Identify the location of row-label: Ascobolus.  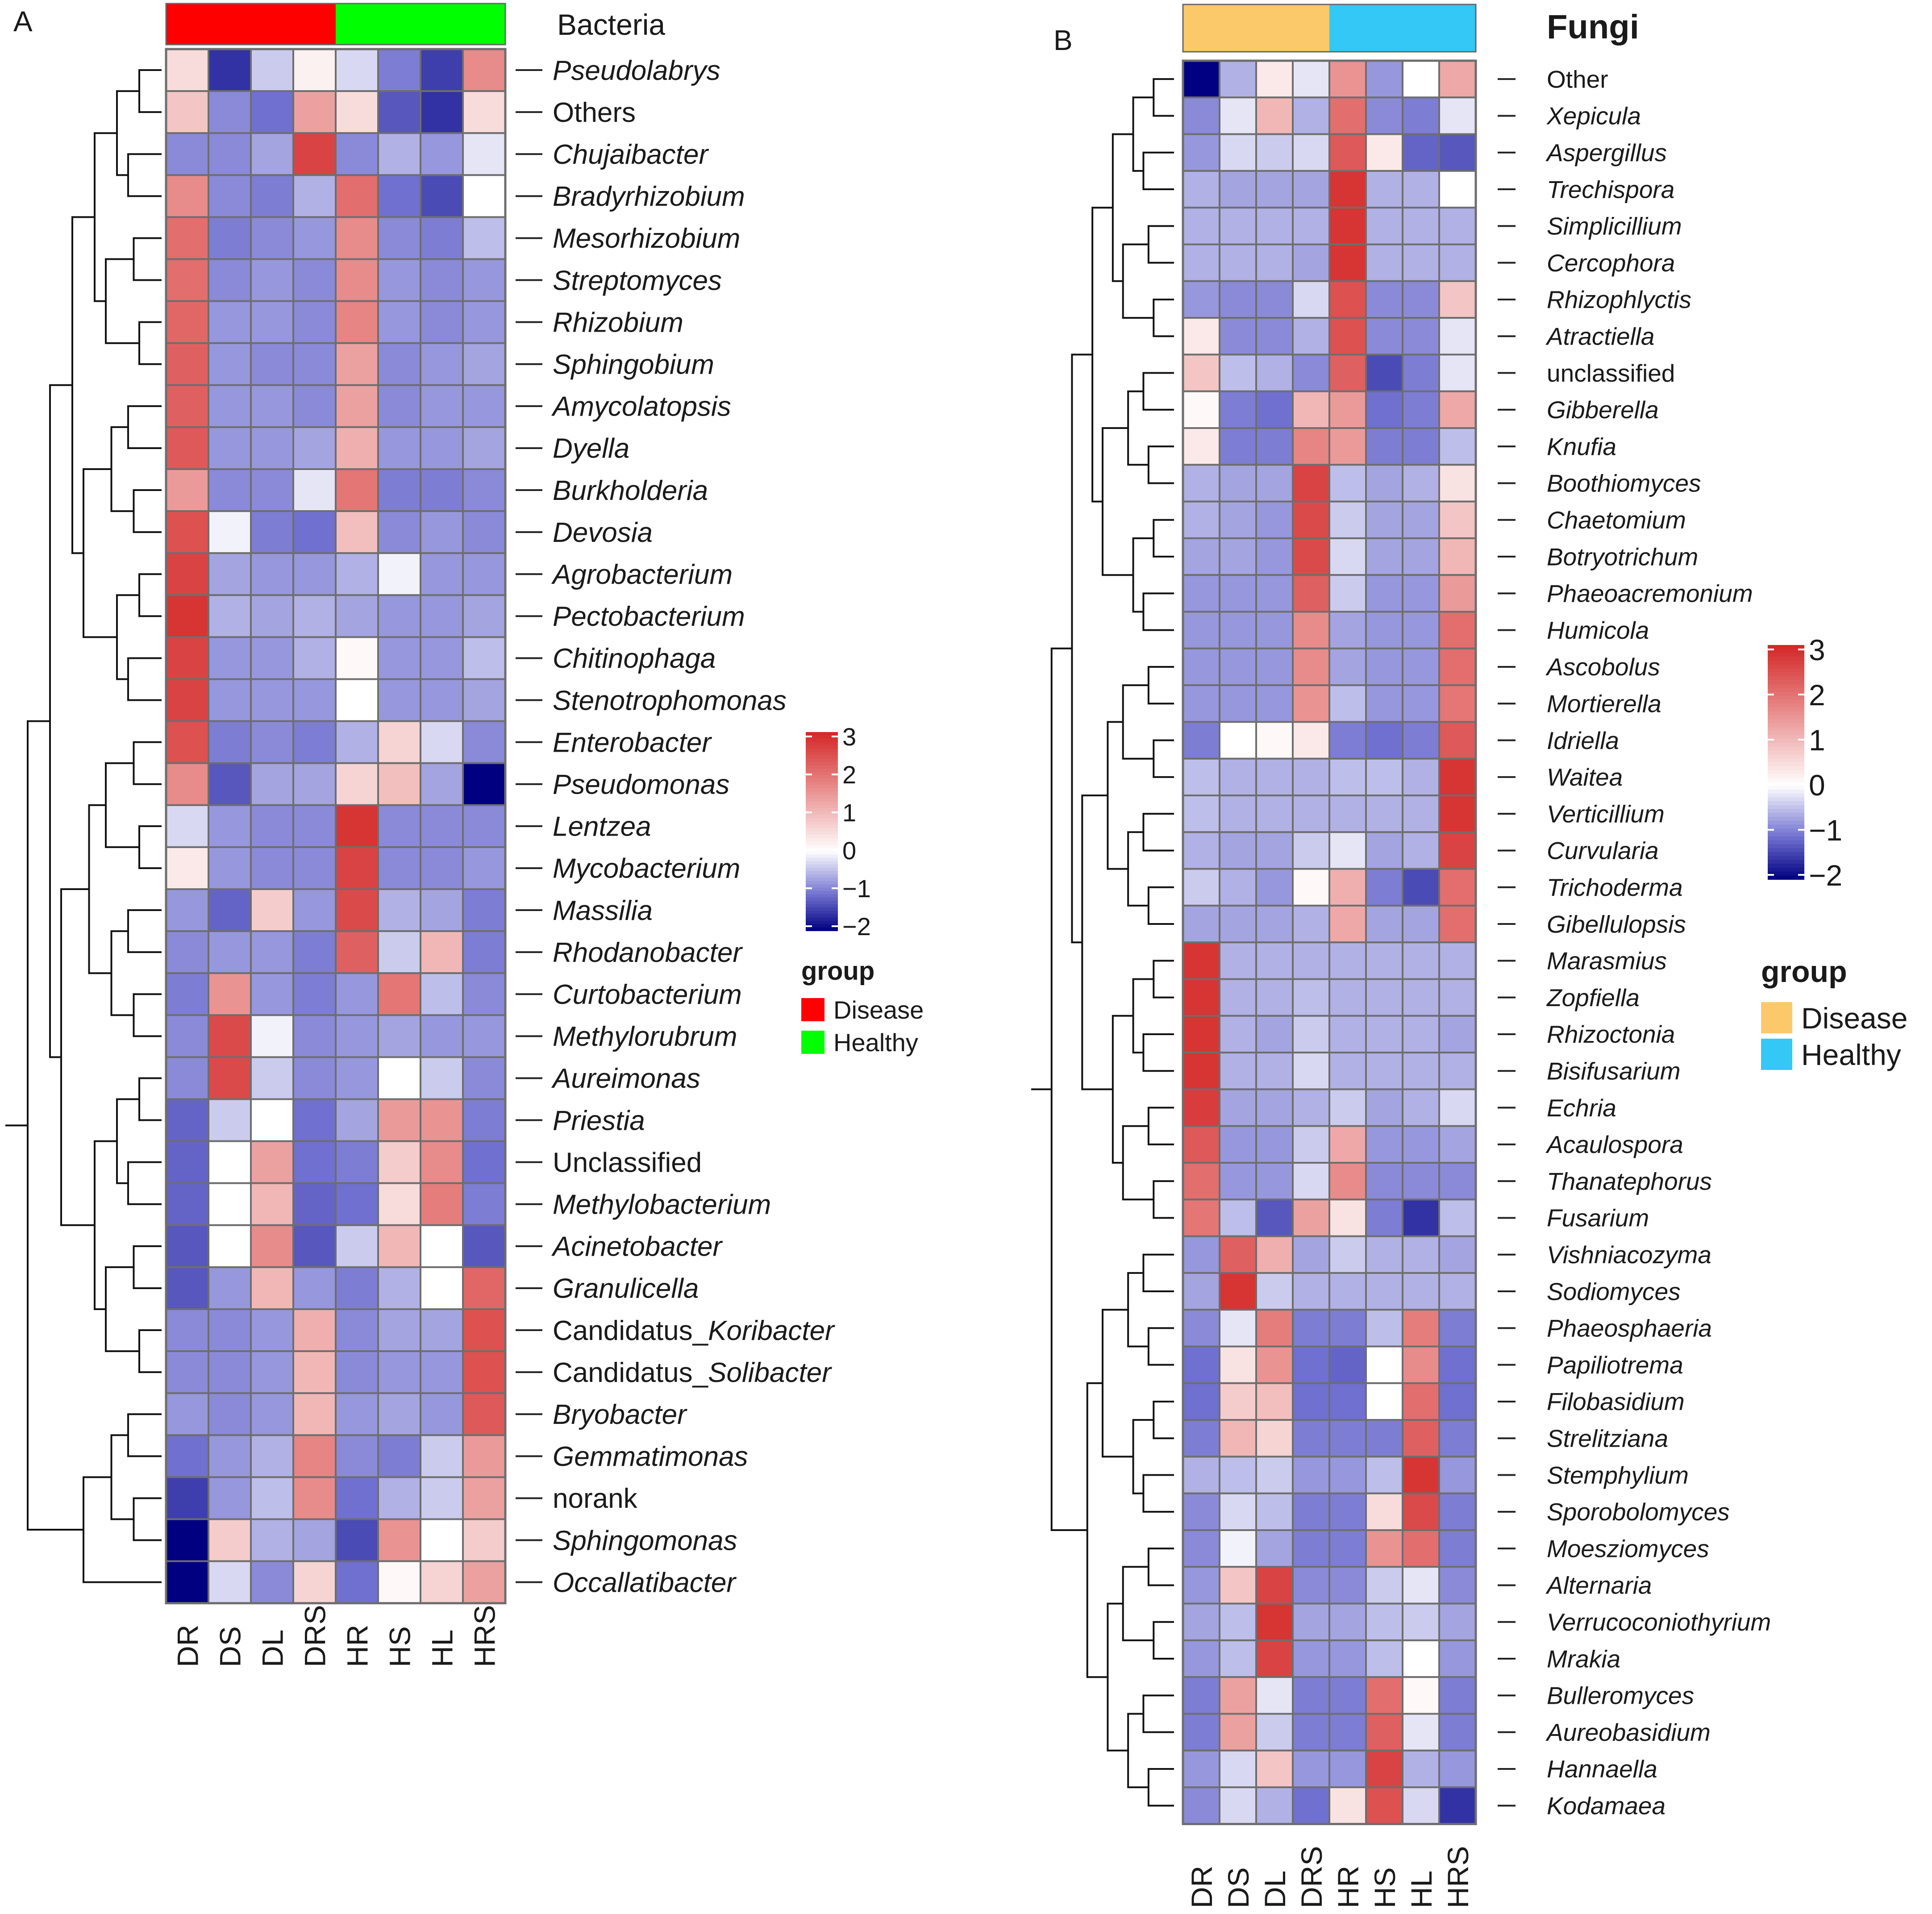
(1602, 667).